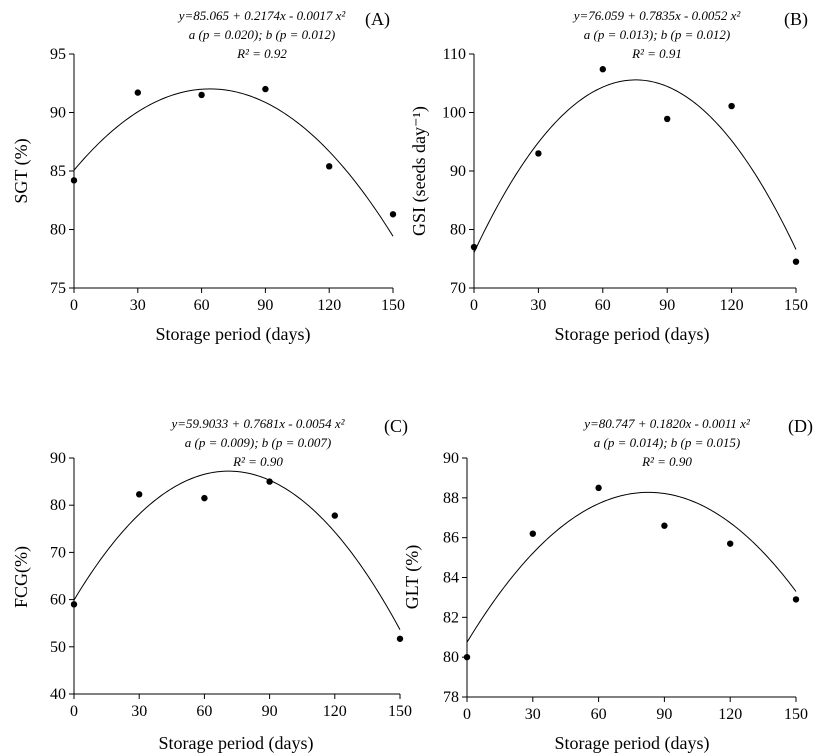  What do you see at coordinates (667, 442) in the screenshot?
I see `significance-text: a (p = 0.014); b (p = 0.015)` at bounding box center [667, 442].